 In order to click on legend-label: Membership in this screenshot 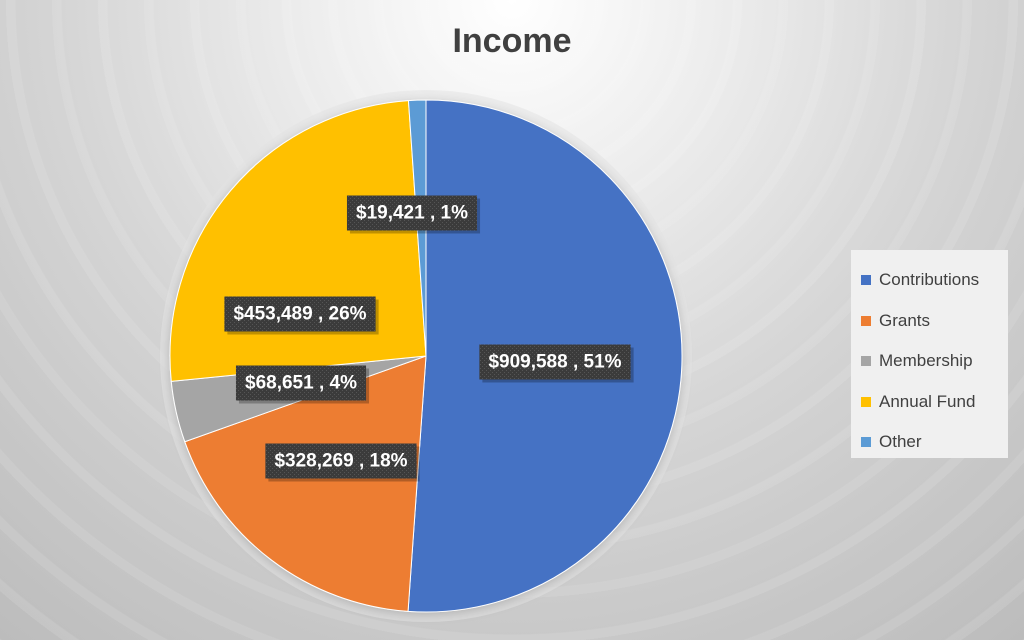, I will do `click(926, 361)`.